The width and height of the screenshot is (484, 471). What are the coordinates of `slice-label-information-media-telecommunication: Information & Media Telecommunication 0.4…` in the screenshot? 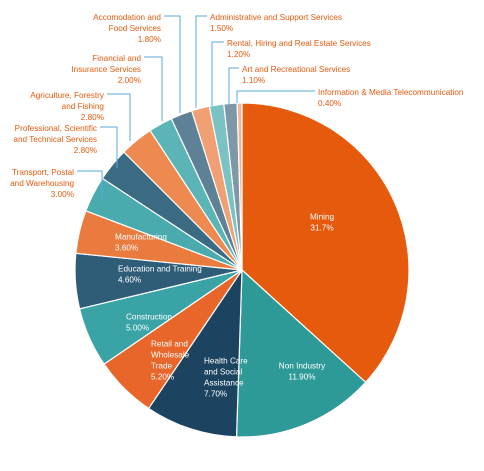 It's located at (391, 98).